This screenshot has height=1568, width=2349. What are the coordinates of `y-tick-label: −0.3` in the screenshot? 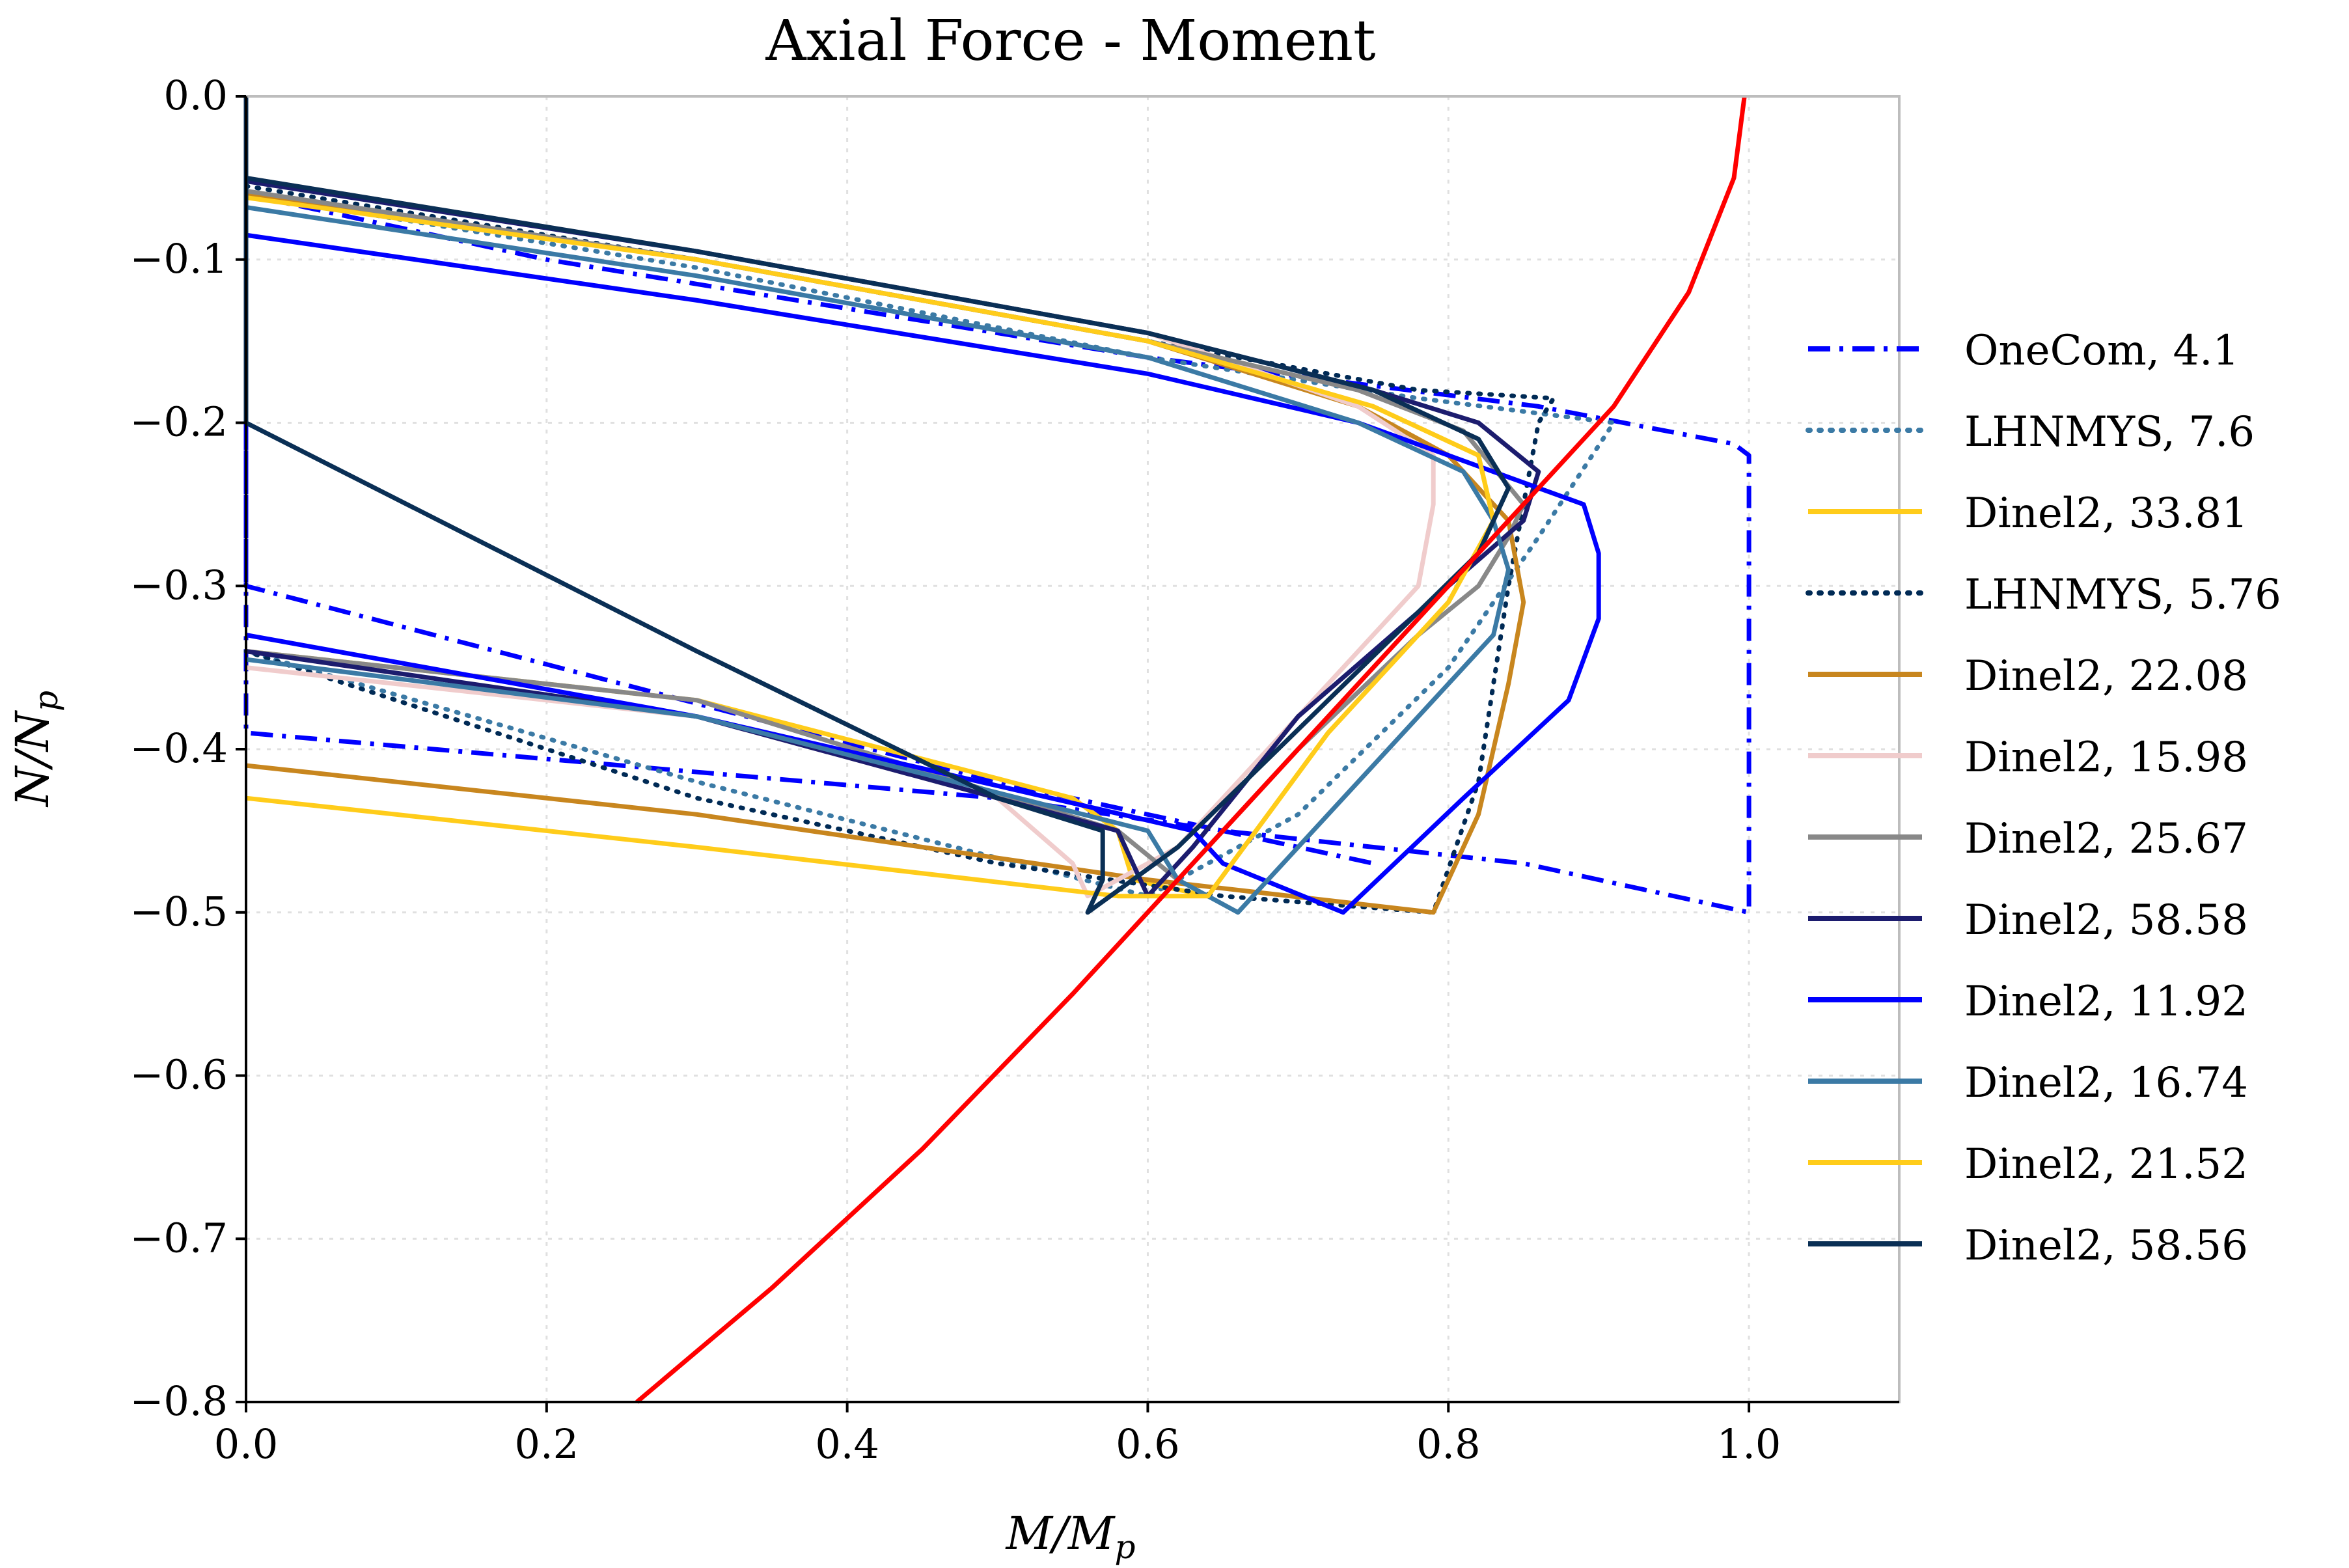 It's located at (179, 585).